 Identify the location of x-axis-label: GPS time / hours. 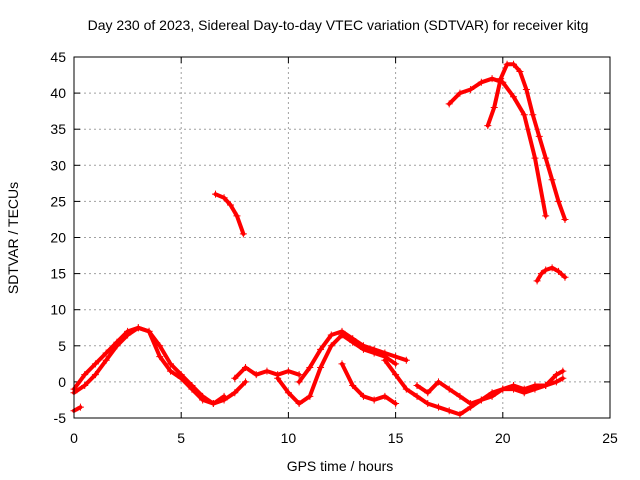
(340, 466).